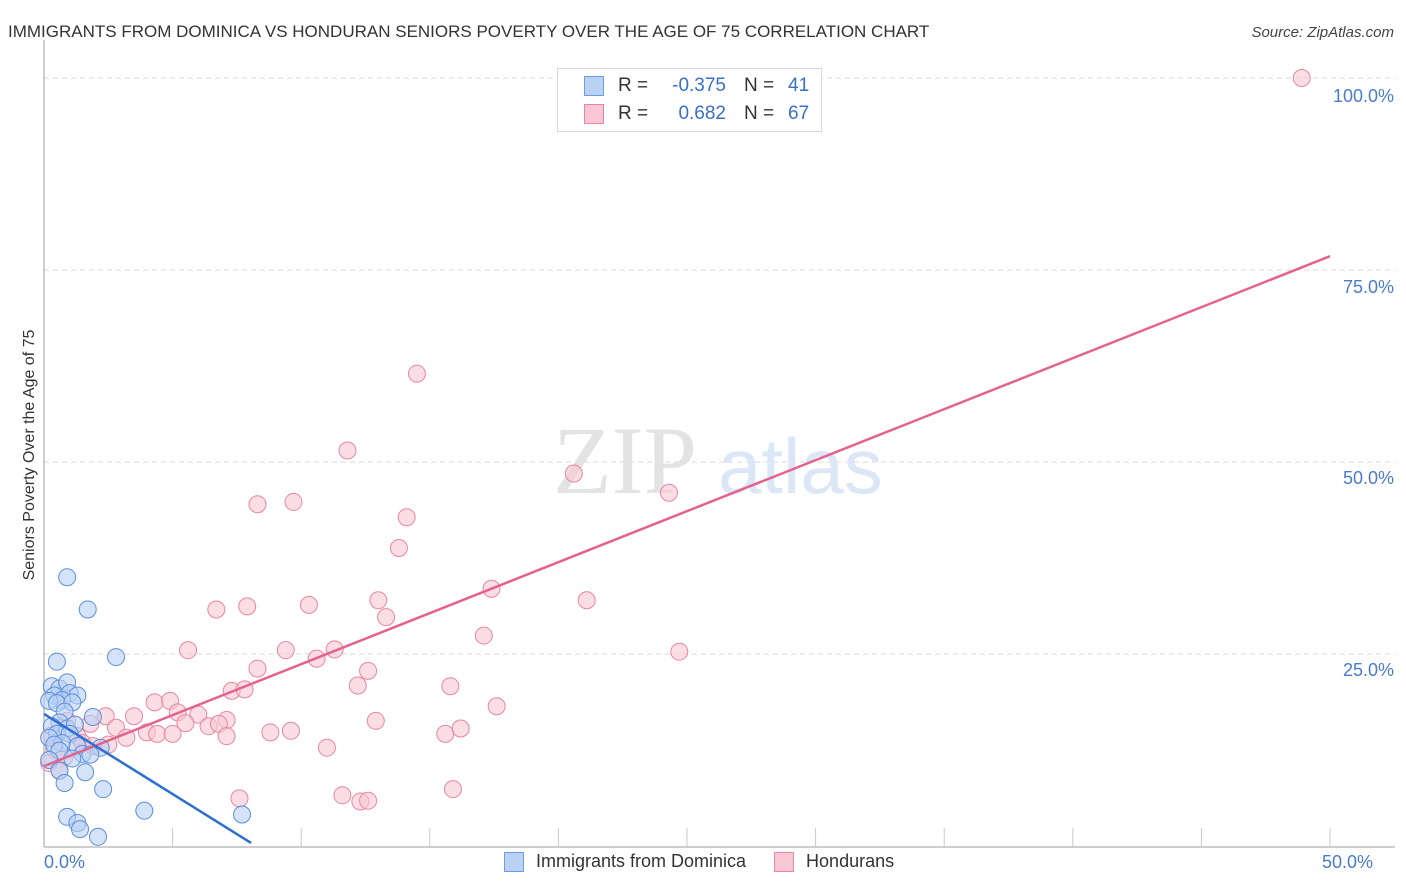 The width and height of the screenshot is (1406, 892). What do you see at coordinates (689, 100) in the screenshot?
I see `stats-legend: R = -0.375 N = 41 R = 0.682 N = 67` at bounding box center [689, 100].